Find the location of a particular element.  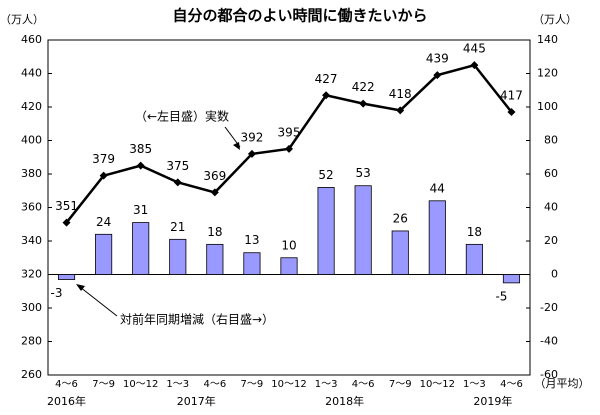

data-label: 351 is located at coordinates (66, 206).